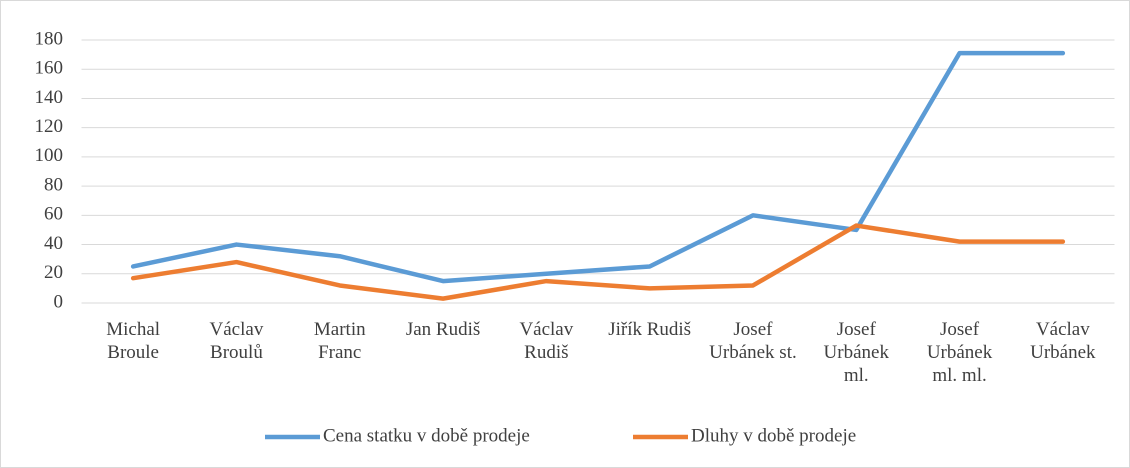 The width and height of the screenshot is (1130, 468). I want to click on y-tick-label: 100, so click(49, 155).